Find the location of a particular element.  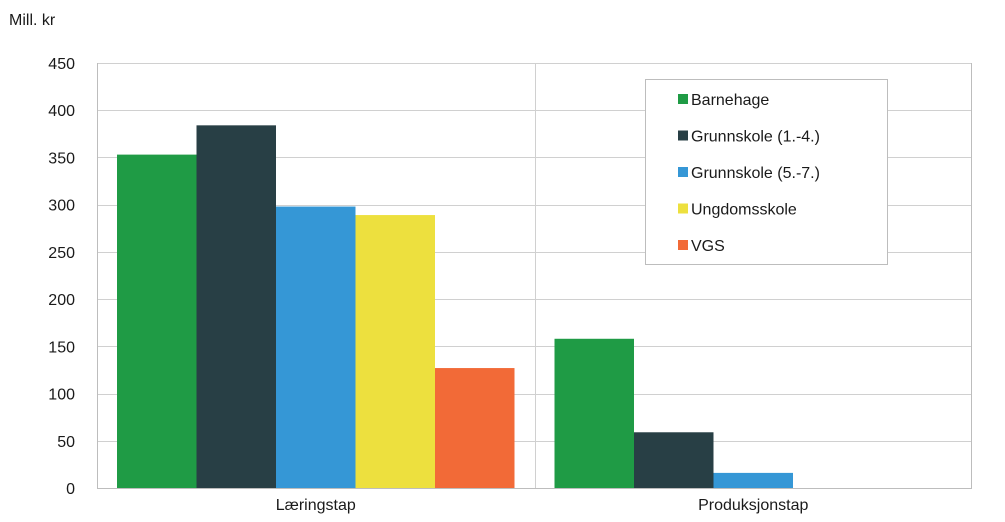

legend-label: Grunnskole (5.-7.) is located at coordinates (755, 173).